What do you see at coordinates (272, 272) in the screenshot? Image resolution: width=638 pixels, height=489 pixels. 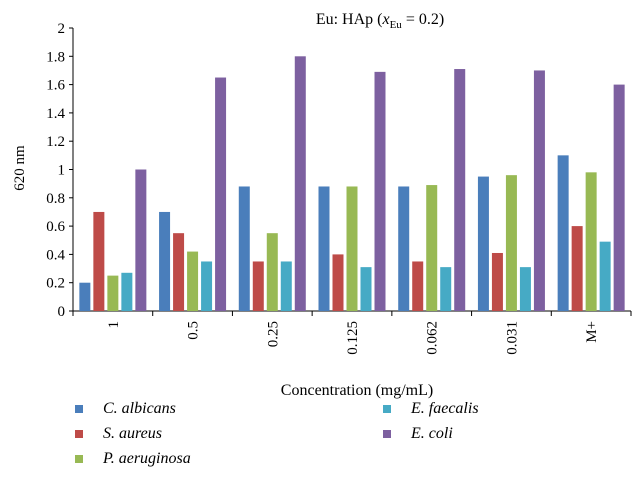 I see `bar-paeruginosa-0.25` at bounding box center [272, 272].